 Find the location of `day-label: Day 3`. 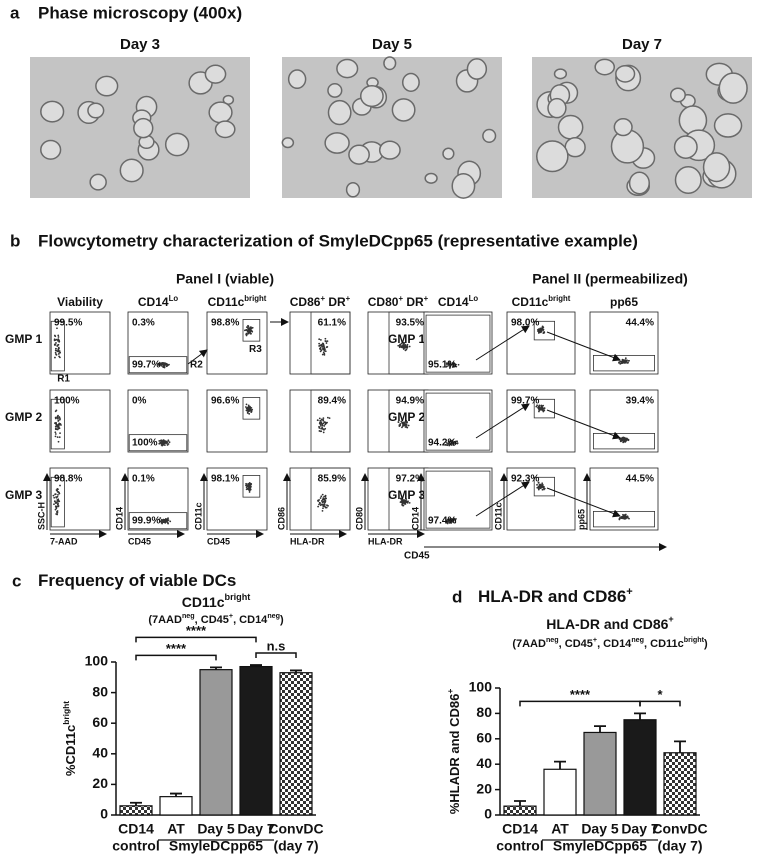

day-label: Day 3 is located at coordinates (140, 44).